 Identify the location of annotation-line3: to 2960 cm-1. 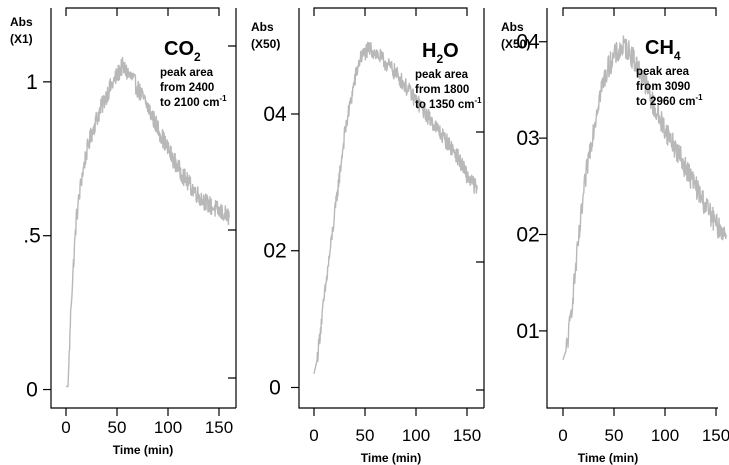
(669, 100).